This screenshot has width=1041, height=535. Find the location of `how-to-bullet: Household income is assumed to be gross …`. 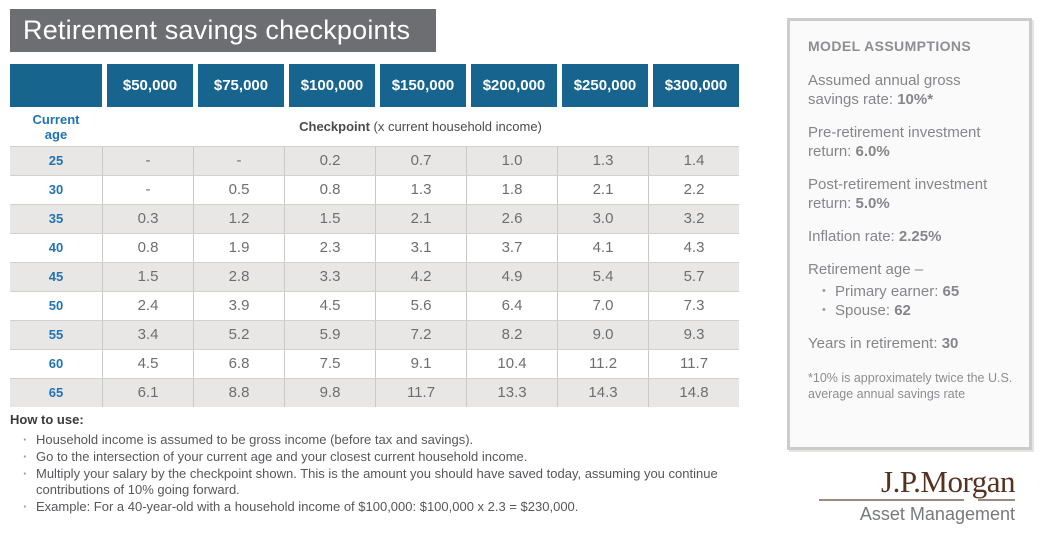

how-to-bullet: Household income is assumed to be gross … is located at coordinates (380, 440).